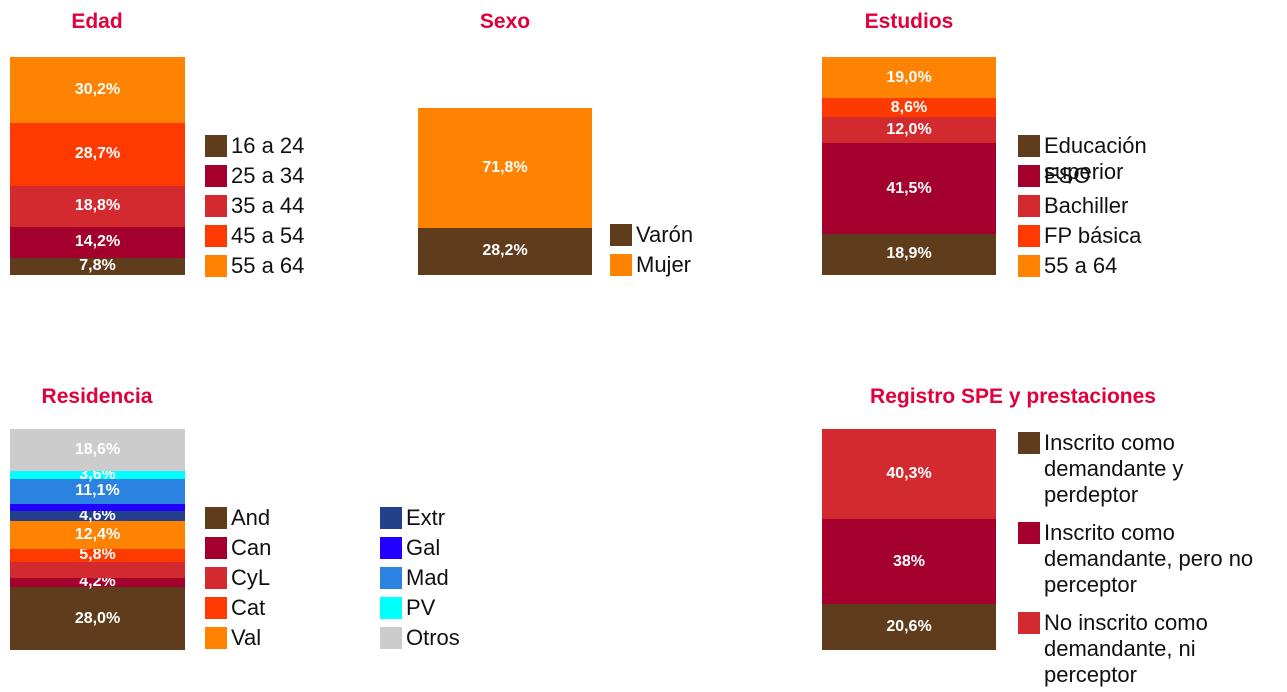 This screenshot has width=1287, height=692. I want to click on data-label: 18,9%, so click(909, 254).